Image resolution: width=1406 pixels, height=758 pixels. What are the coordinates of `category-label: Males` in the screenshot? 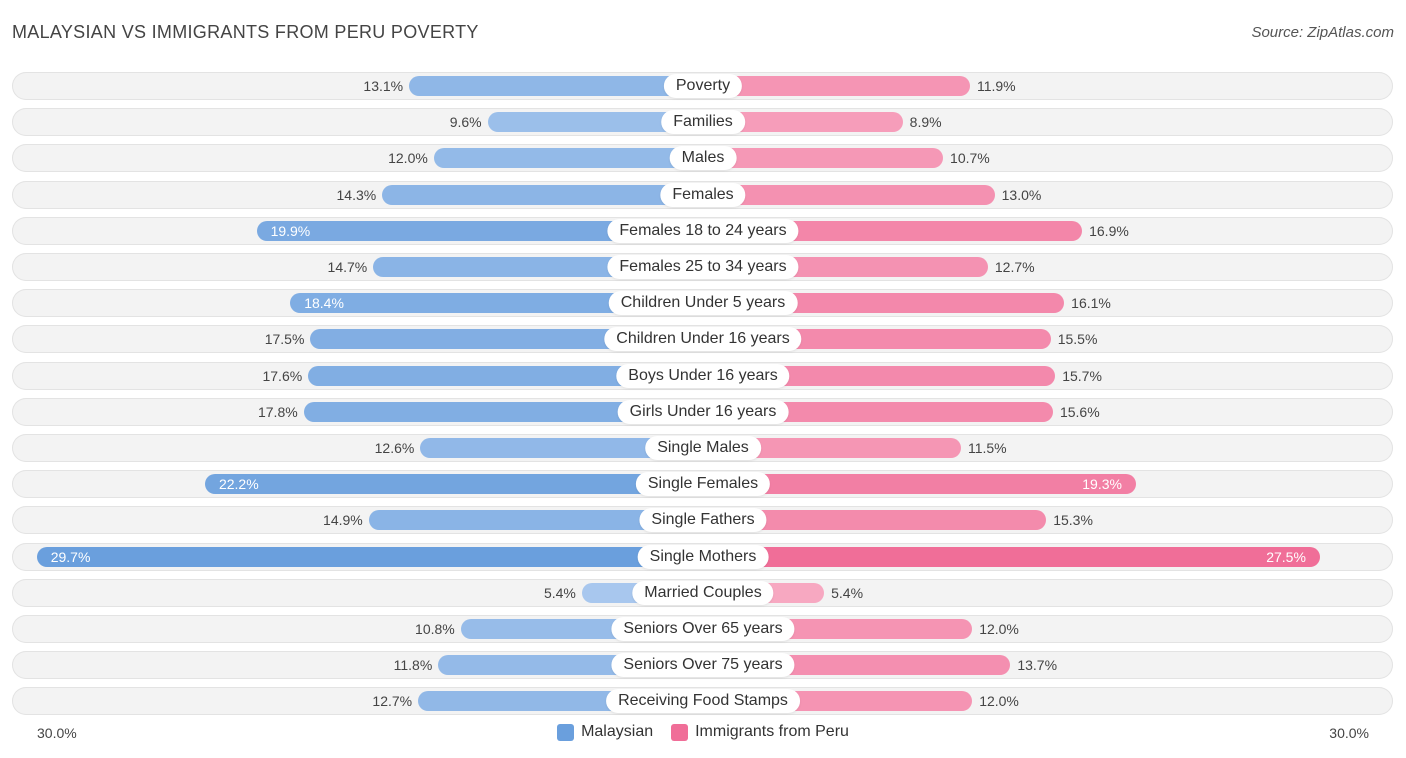 It's located at (703, 158).